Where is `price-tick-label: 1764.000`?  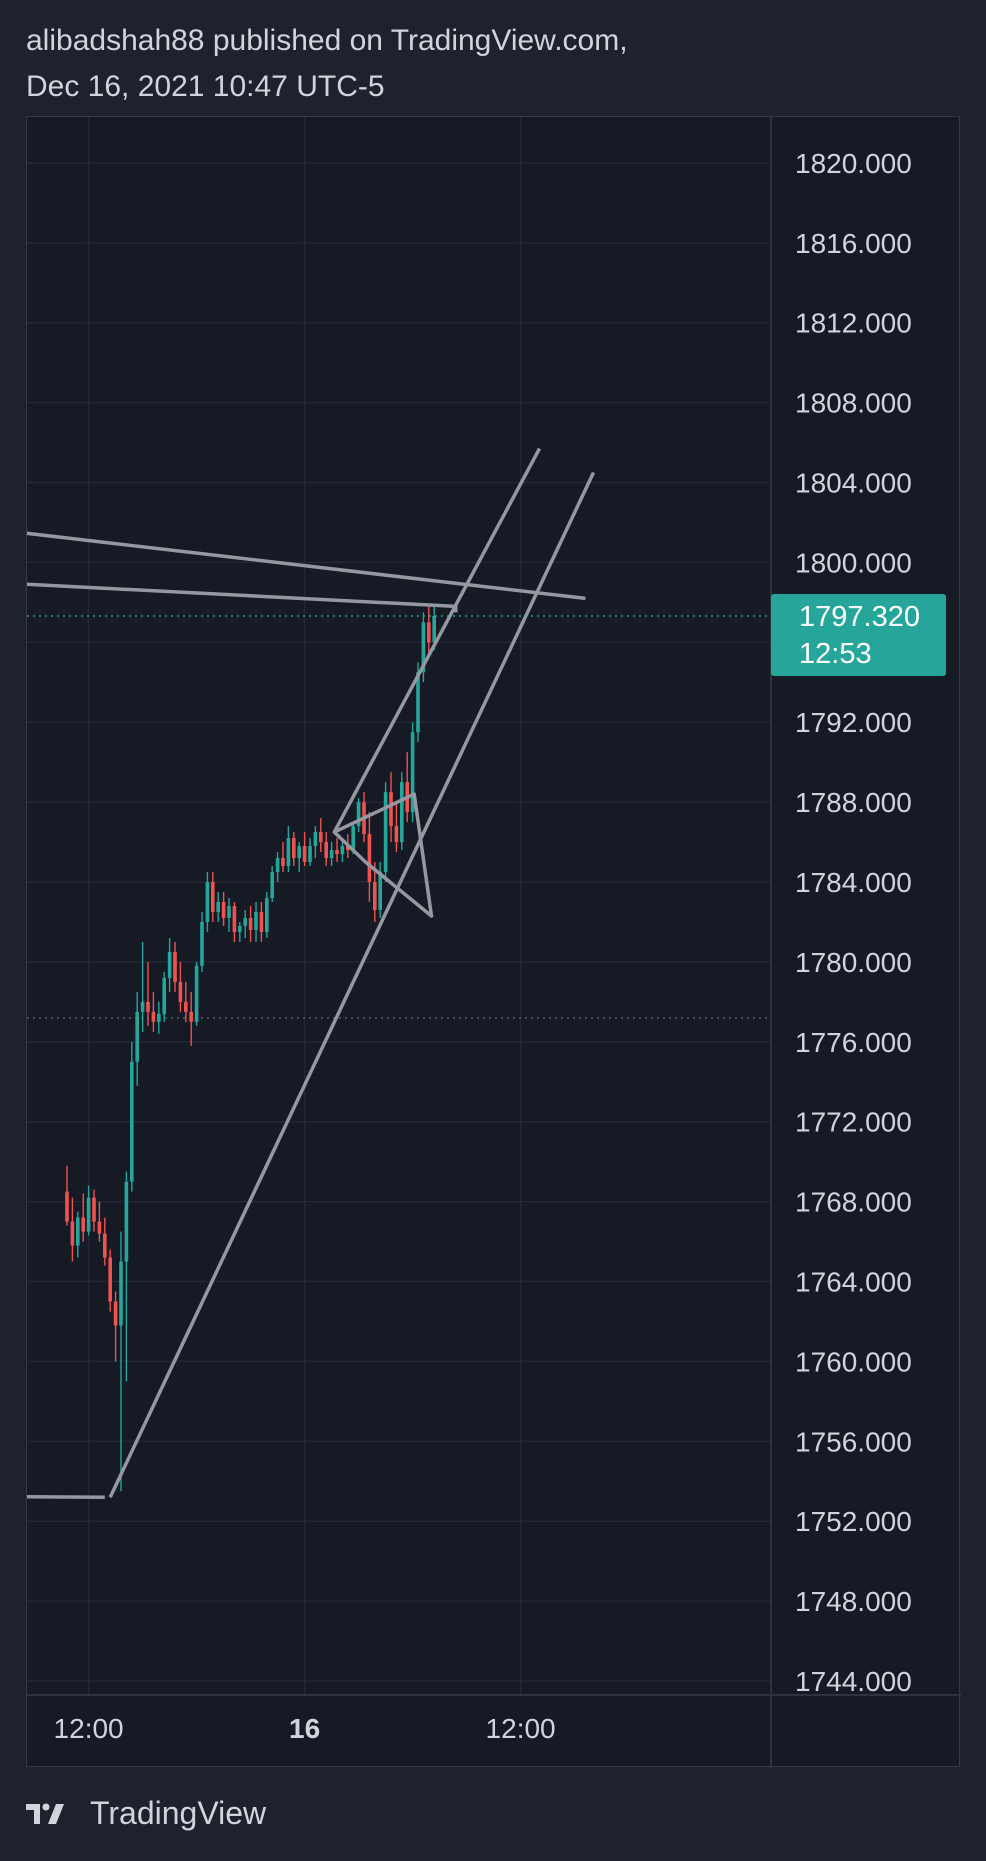
price-tick-label: 1764.000 is located at coordinates (853, 1282).